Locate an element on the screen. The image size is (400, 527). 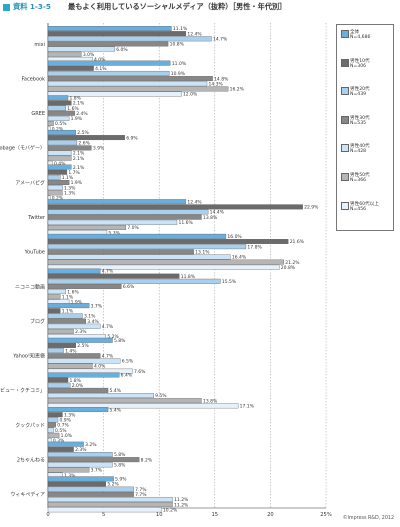
data-label: 1.6% is located at coordinates (73, 109).